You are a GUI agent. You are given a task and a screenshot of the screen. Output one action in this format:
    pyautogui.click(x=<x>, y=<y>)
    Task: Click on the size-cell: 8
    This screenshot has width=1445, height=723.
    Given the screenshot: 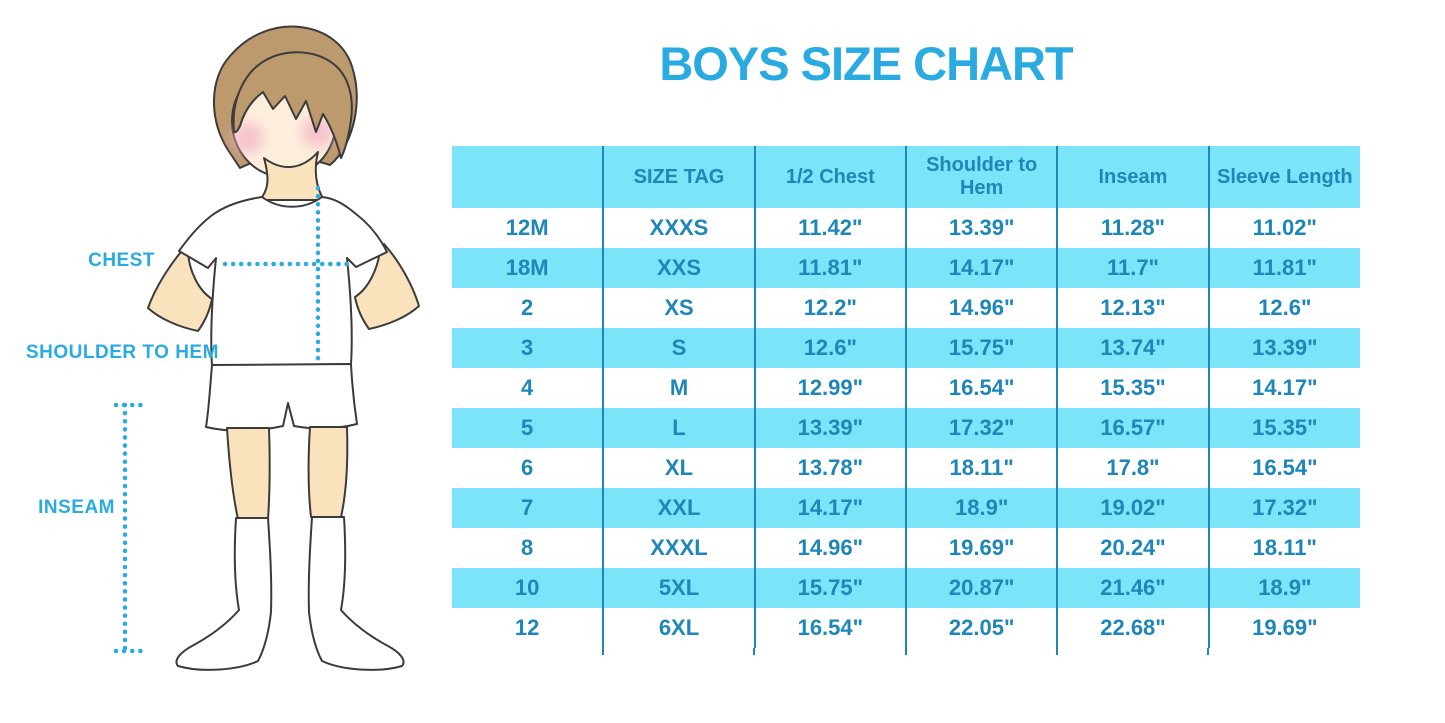 What is the action you would take?
    pyautogui.click(x=528, y=548)
    